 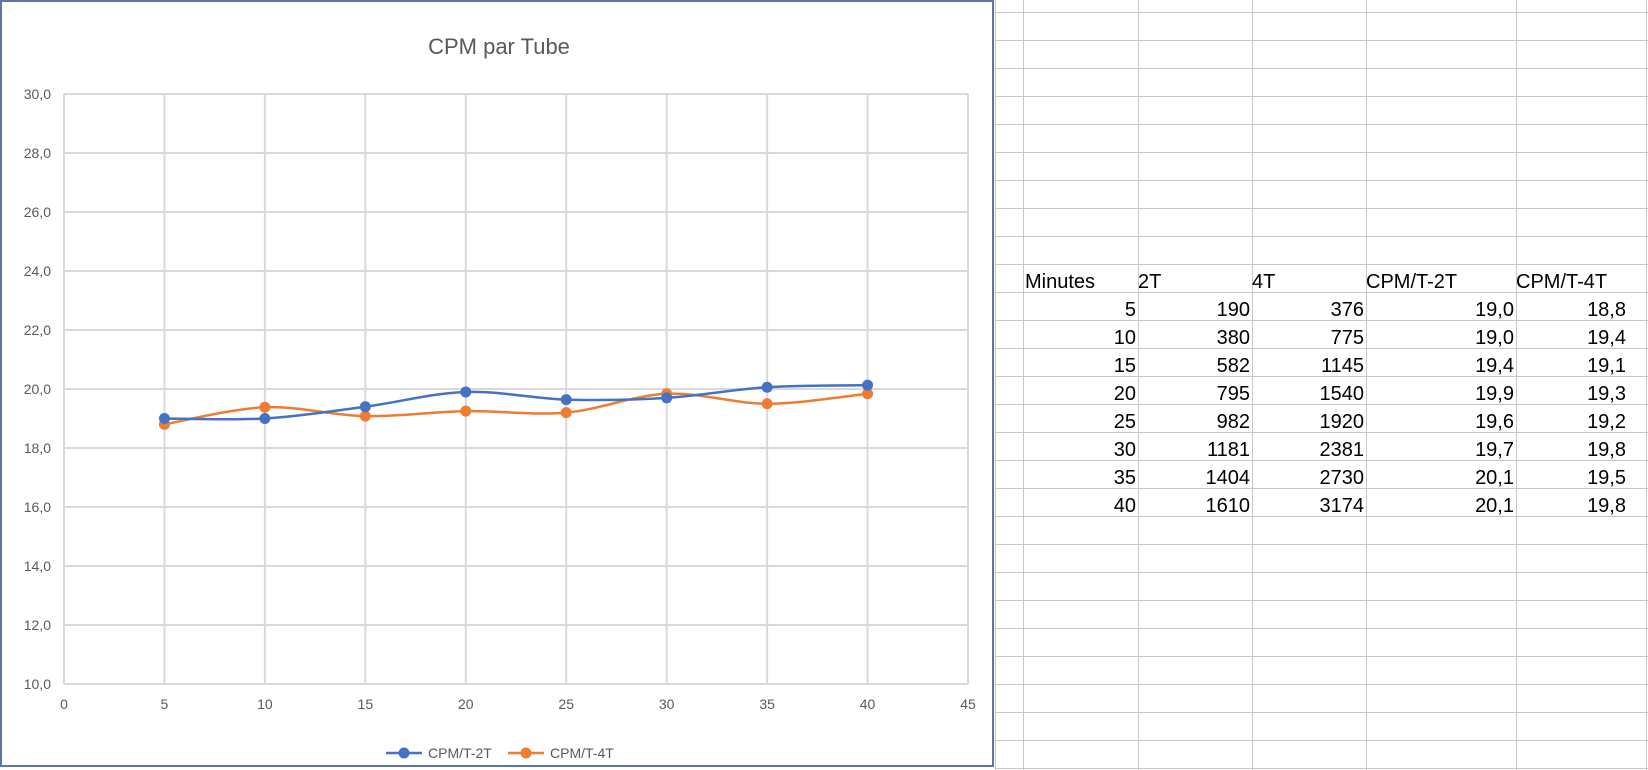 I want to click on table-header-cell: CPM/T-4T, so click(x=1562, y=282).